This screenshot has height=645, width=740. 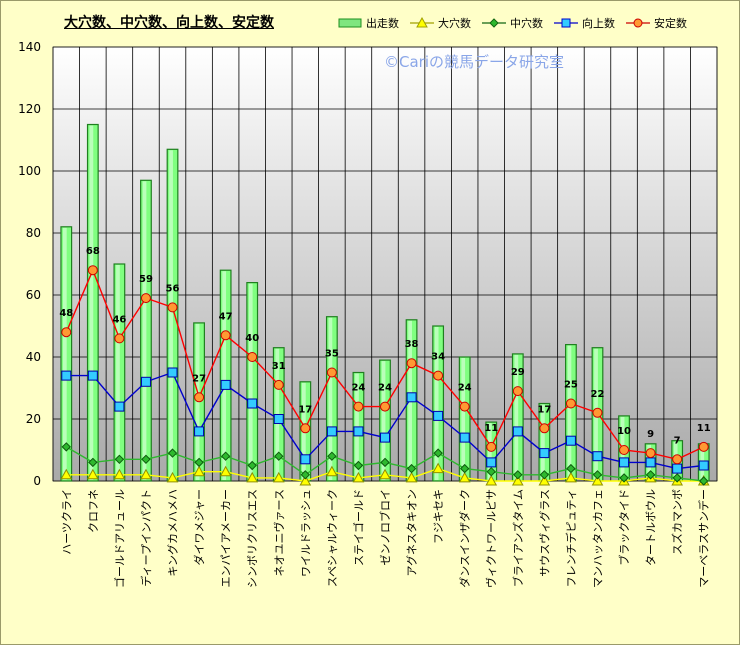 What do you see at coordinates (173, 288) in the screenshot?
I see `data-label: 56` at bounding box center [173, 288].